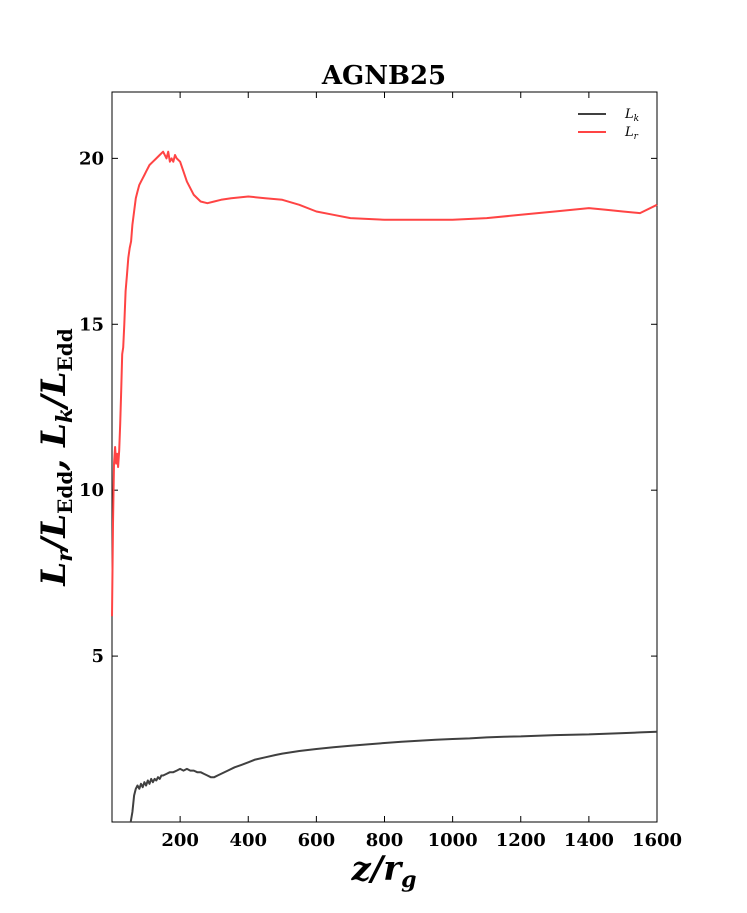  Describe the element at coordinates (180, 840) in the screenshot. I see `x-tick-label: 200` at that location.